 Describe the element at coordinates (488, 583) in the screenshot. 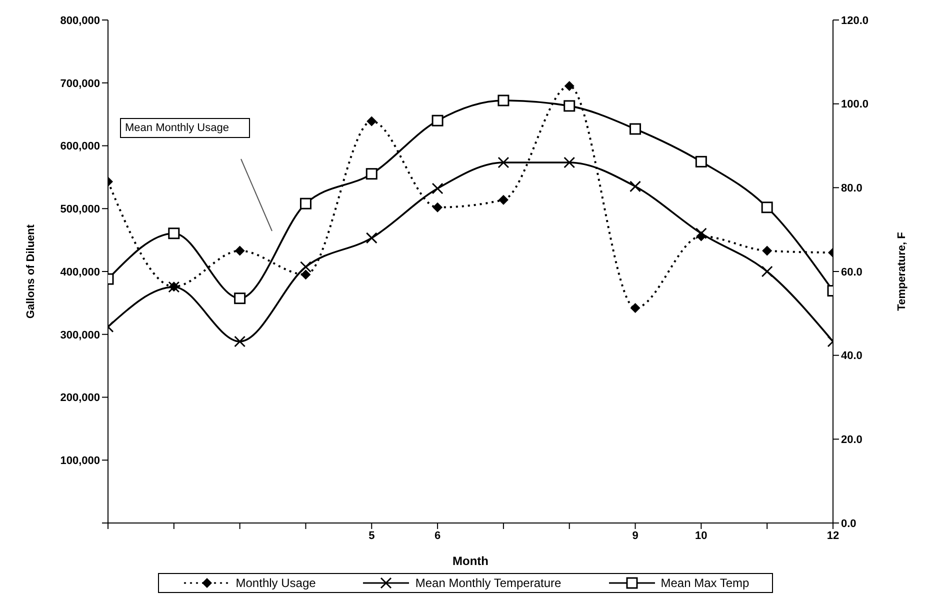

I see `legend-label: Mean Monthly Temperature` at that location.